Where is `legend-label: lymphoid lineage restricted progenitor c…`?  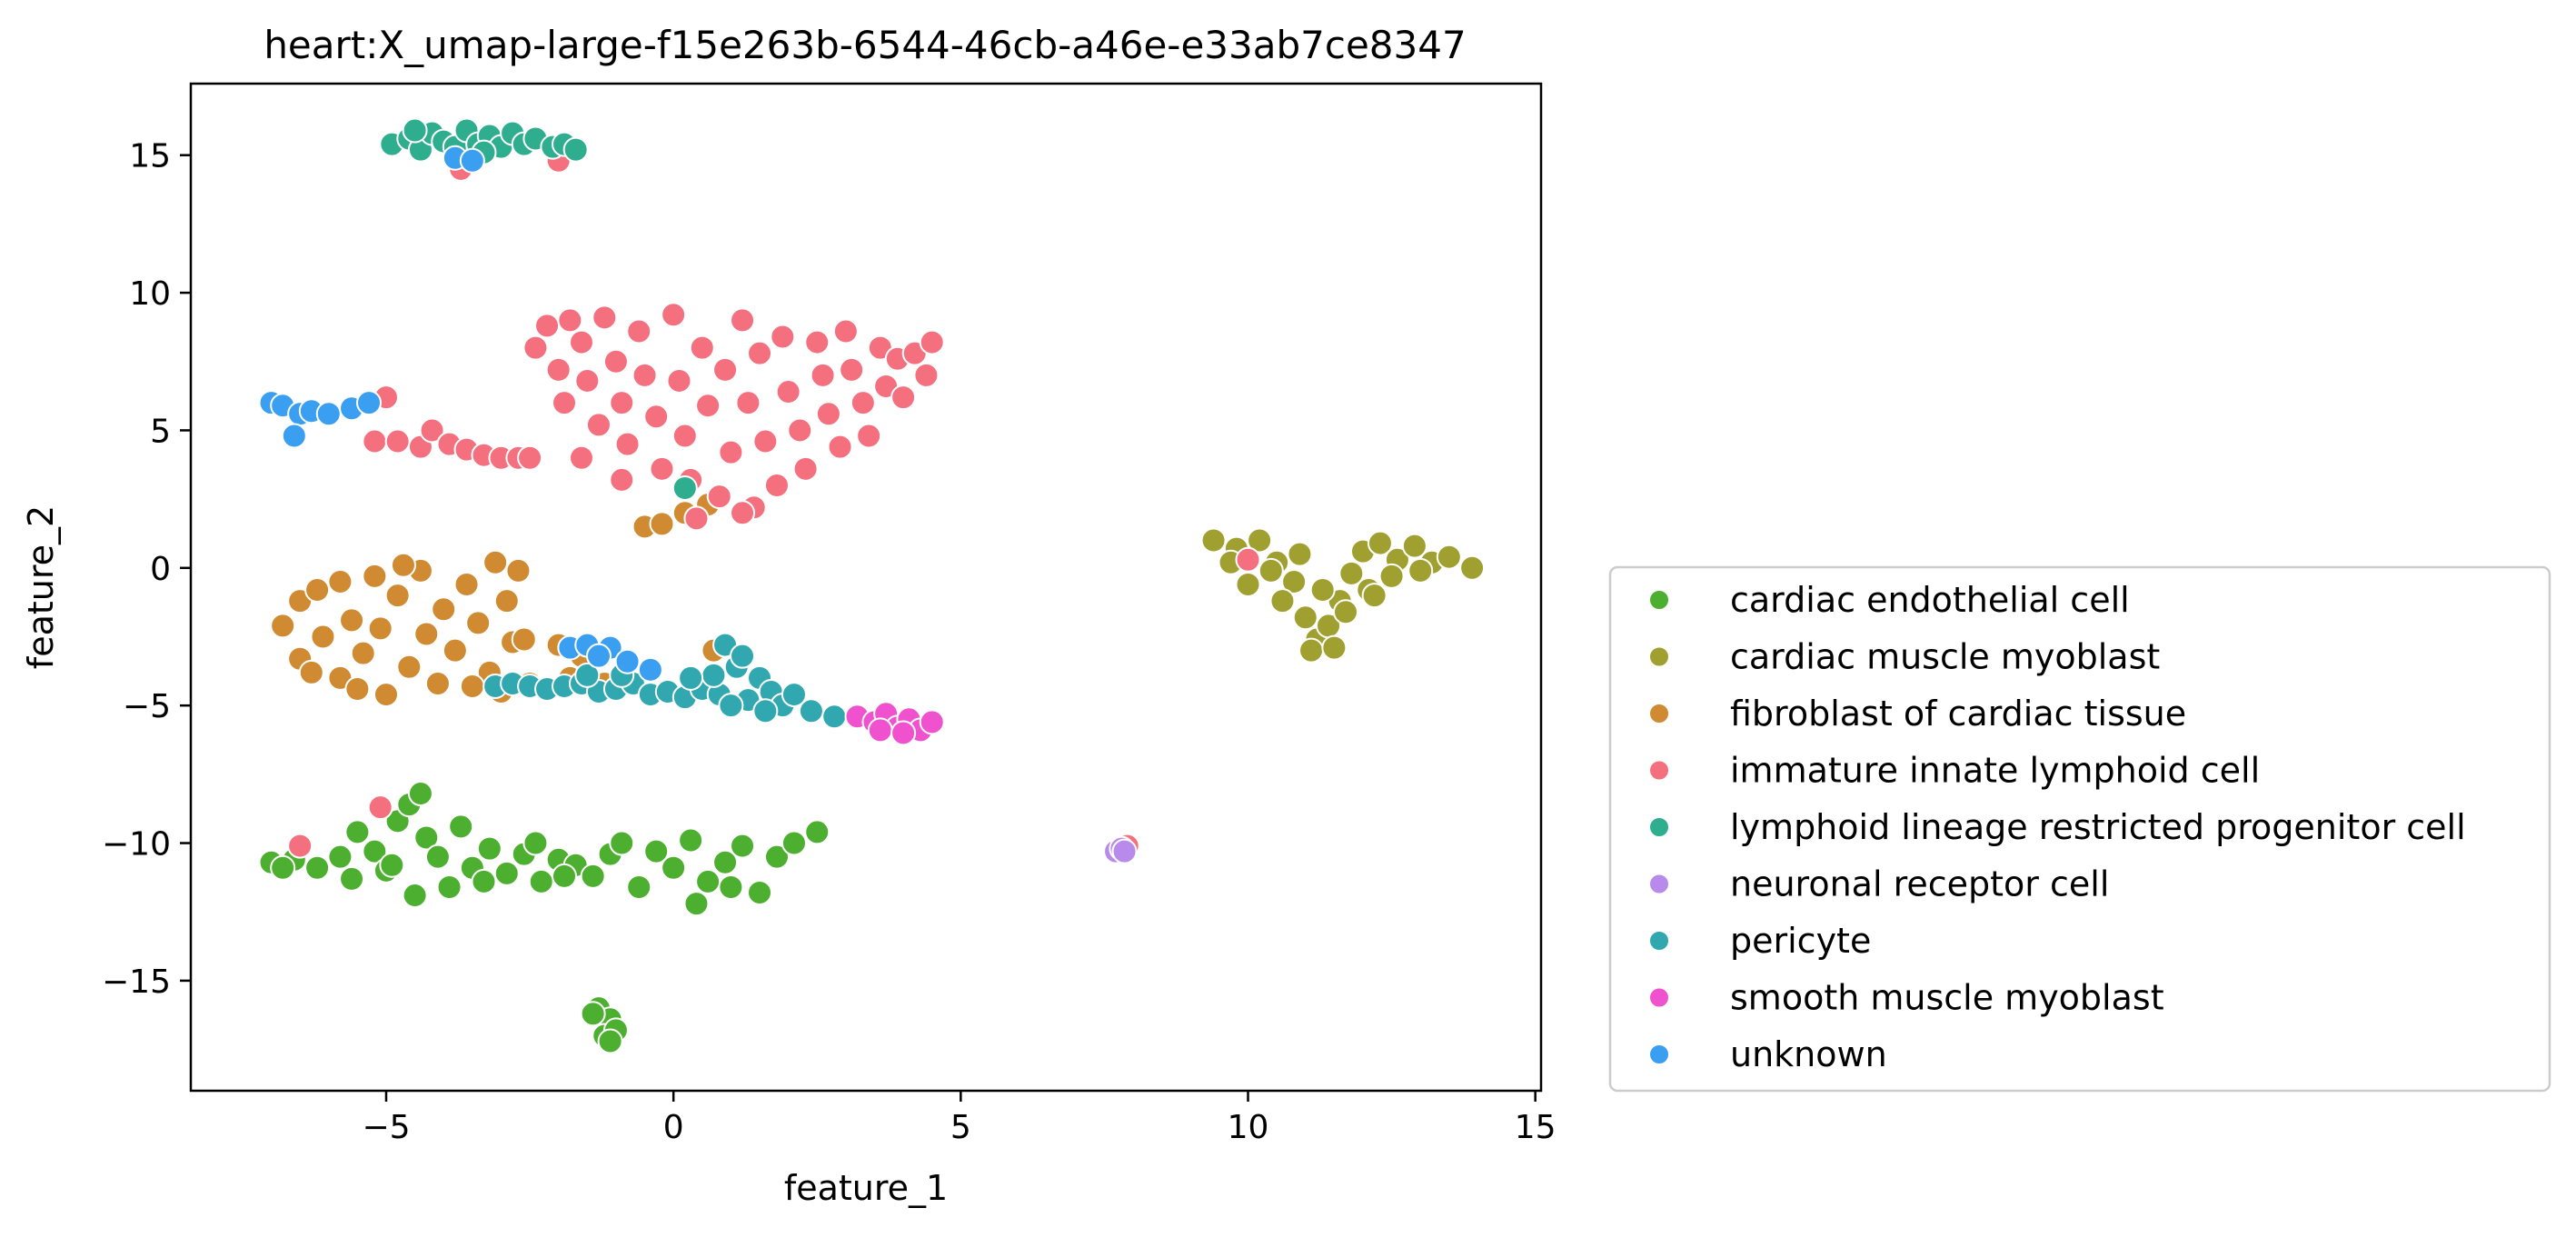
legend-label: lymphoid lineage restricted progenitor c… is located at coordinates (2098, 827).